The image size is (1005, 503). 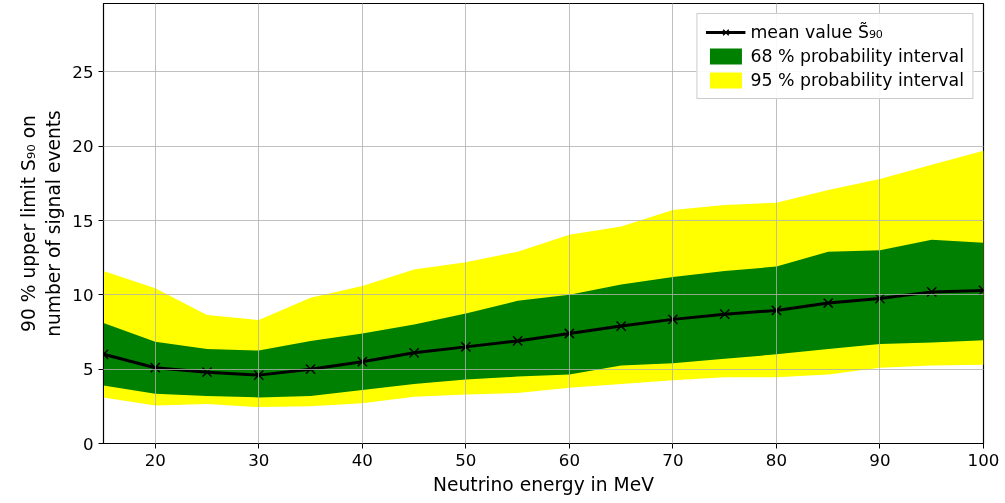 What do you see at coordinates (83, 295) in the screenshot?
I see `y-tick-label: 10` at bounding box center [83, 295].